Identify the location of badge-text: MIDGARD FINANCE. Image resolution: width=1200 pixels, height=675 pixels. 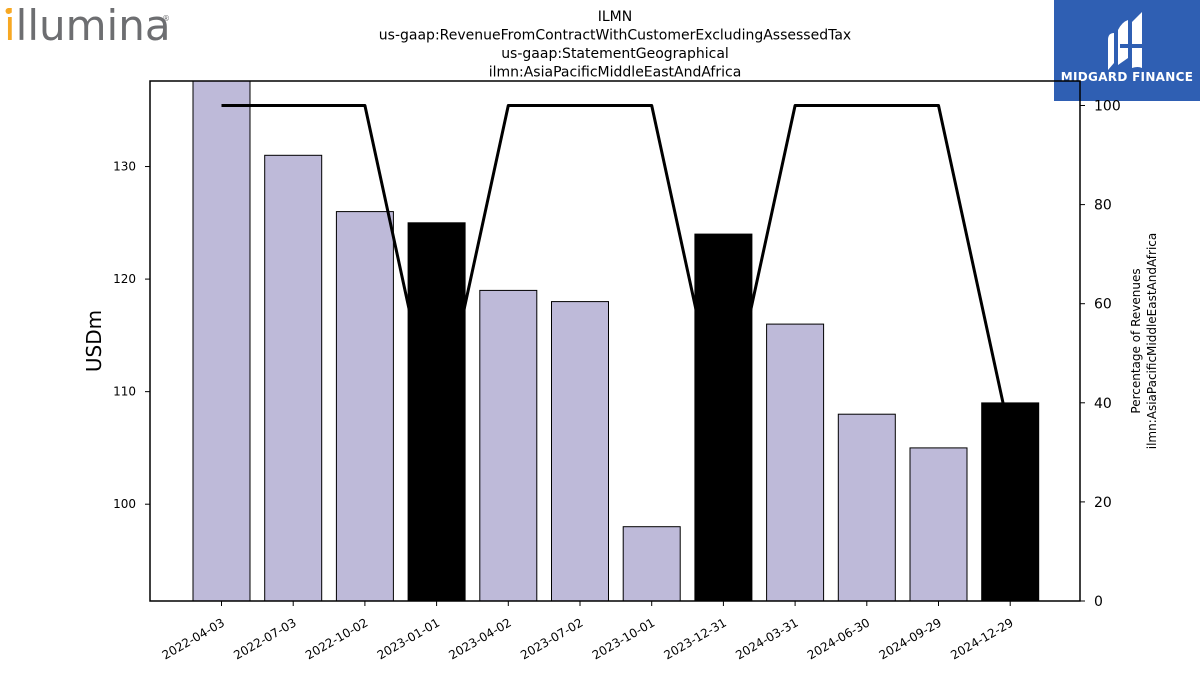
(1127, 77).